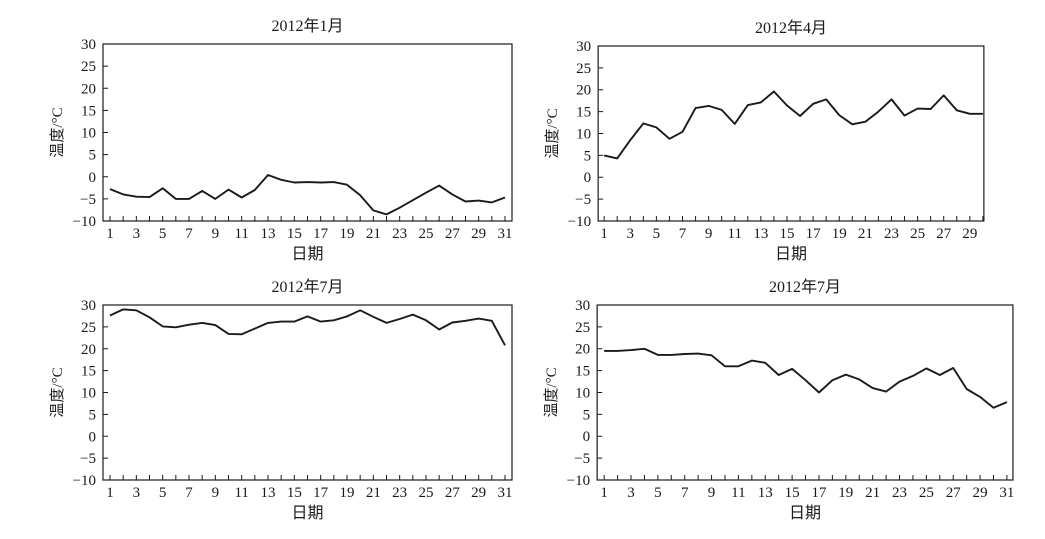 This screenshot has width=1045, height=539. What do you see at coordinates (791, 28) in the screenshot?
I see `chart-title: 2012年4月` at bounding box center [791, 28].